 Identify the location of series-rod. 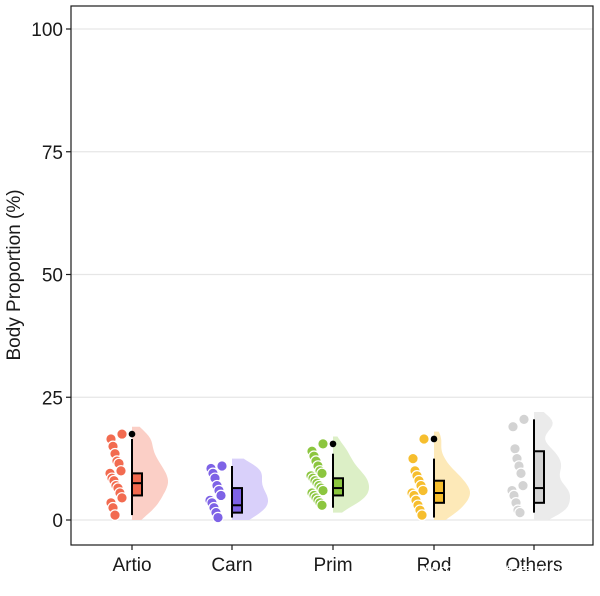
(438, 476).